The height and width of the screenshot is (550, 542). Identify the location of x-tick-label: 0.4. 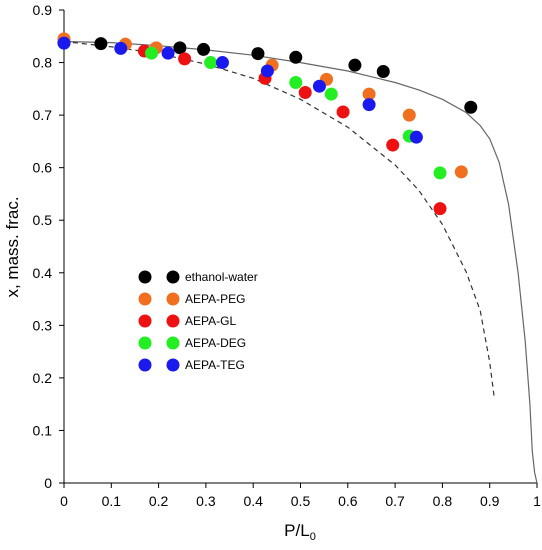
(253, 501).